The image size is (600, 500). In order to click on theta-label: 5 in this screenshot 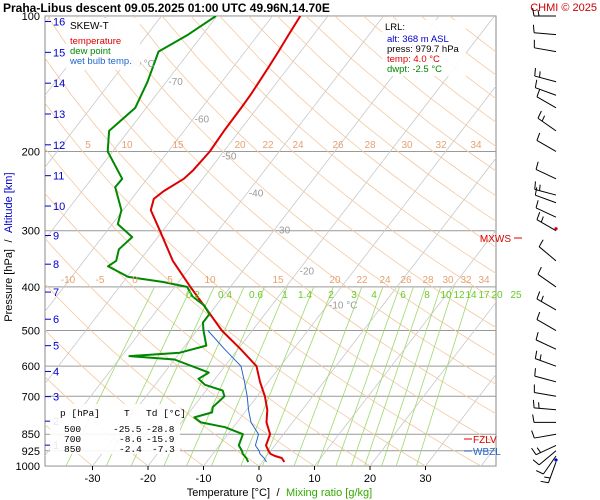, I will do `click(170, 280)`.